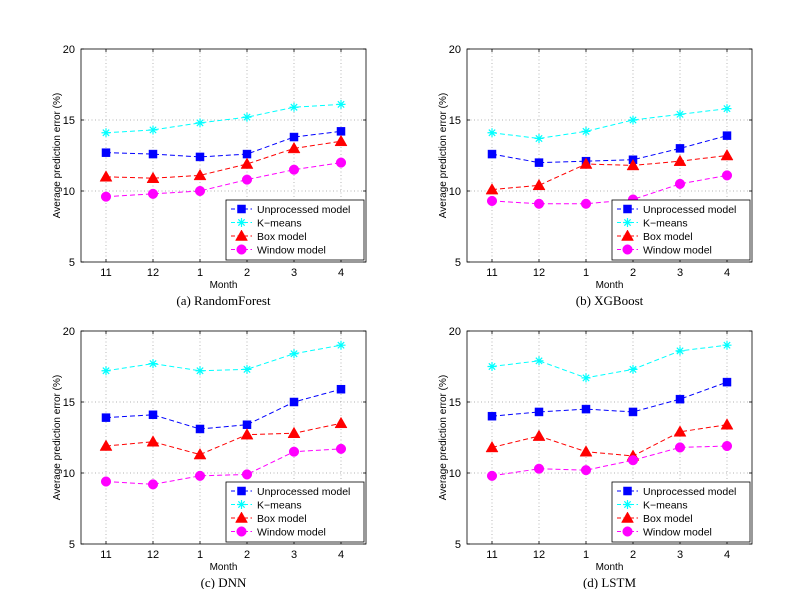 The width and height of the screenshot is (802, 589). I want to click on y-axis-label: Average prediction error (%), so click(57, 155).